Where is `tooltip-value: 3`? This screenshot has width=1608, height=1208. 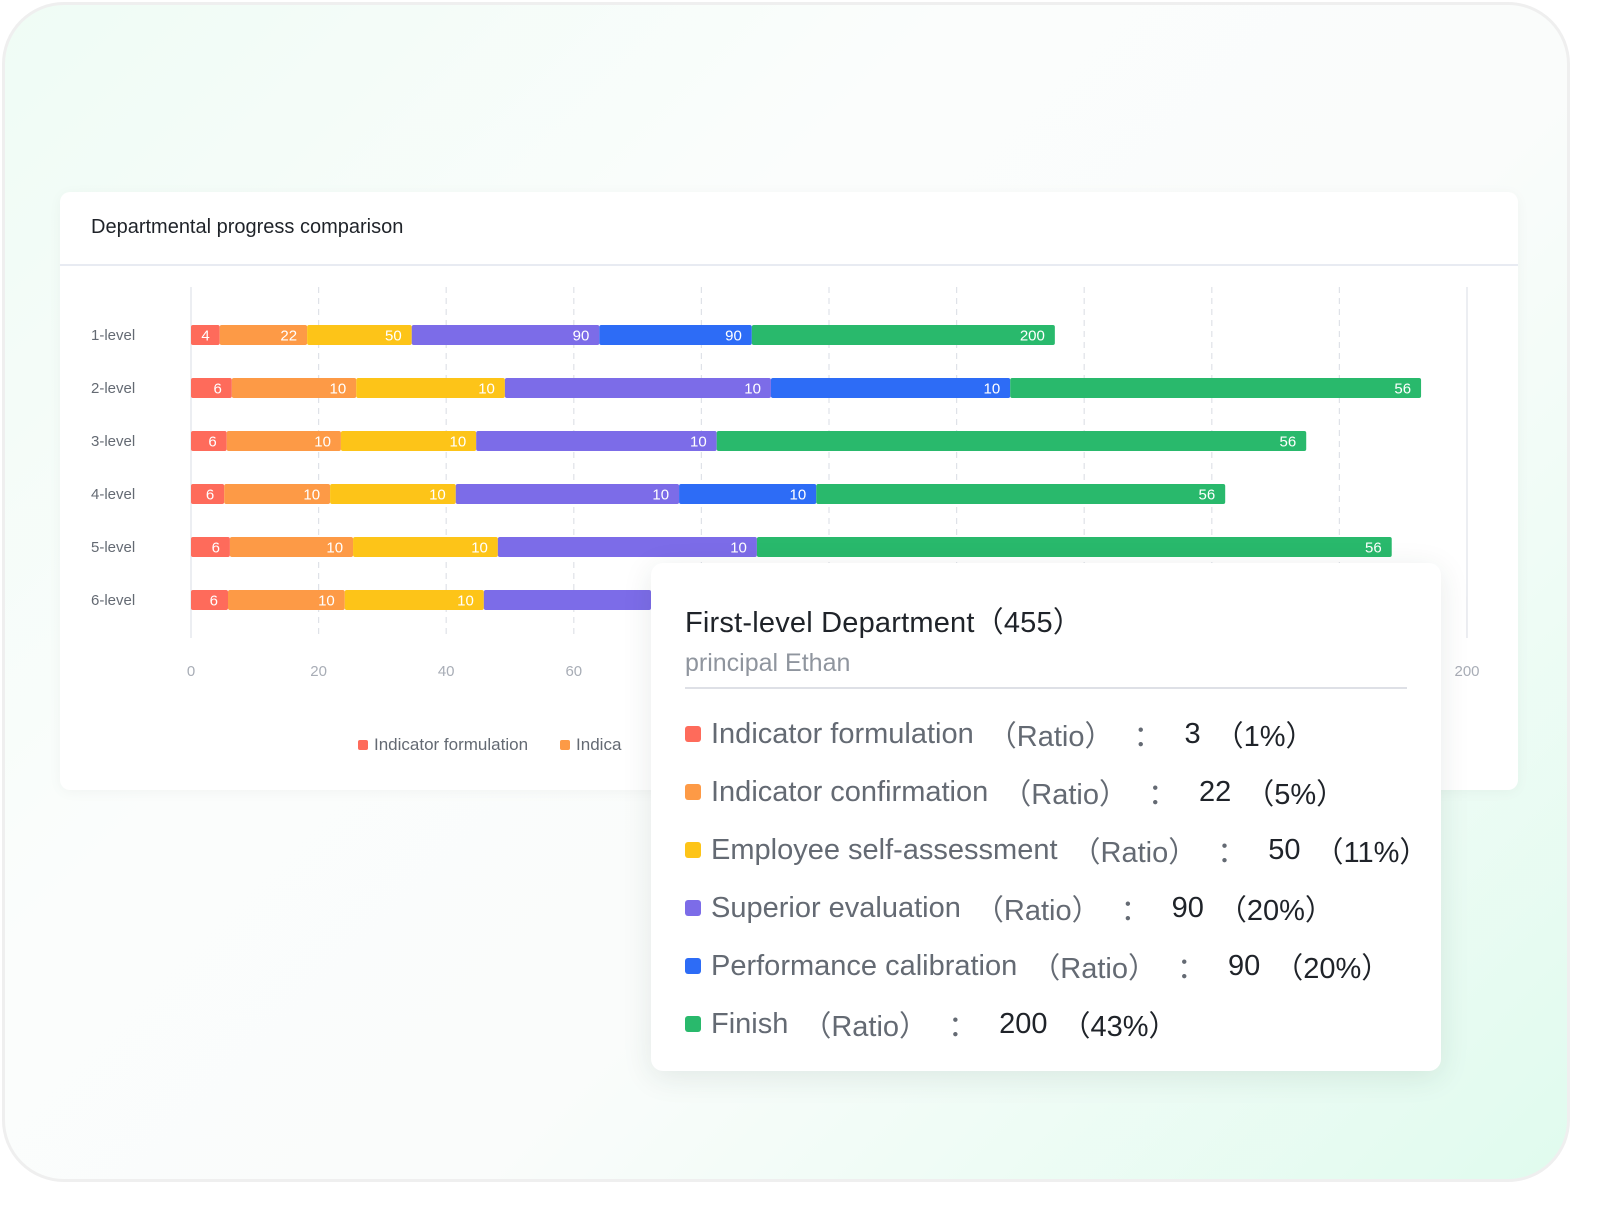
tooltip-value: 3 is located at coordinates (1192, 733).